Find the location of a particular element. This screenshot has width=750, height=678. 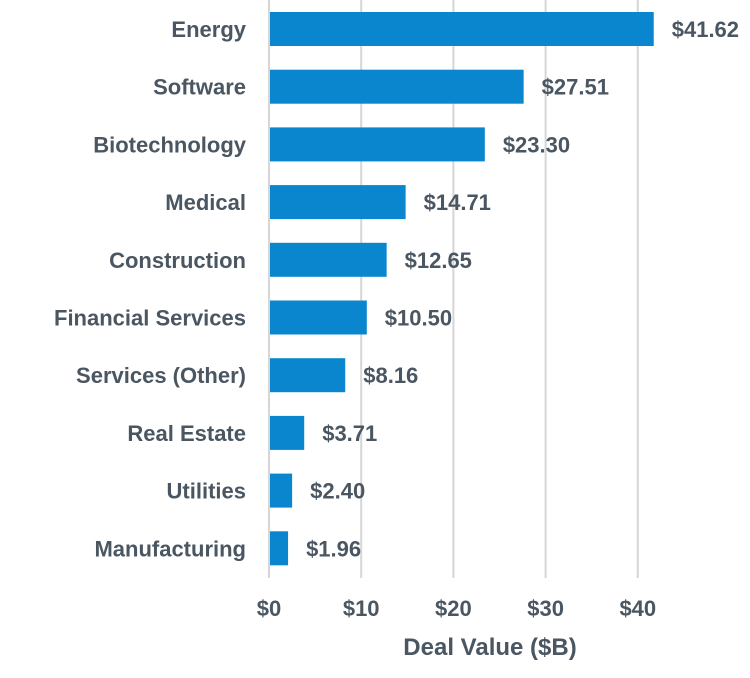

value-label: $14.71 is located at coordinates (457, 202).